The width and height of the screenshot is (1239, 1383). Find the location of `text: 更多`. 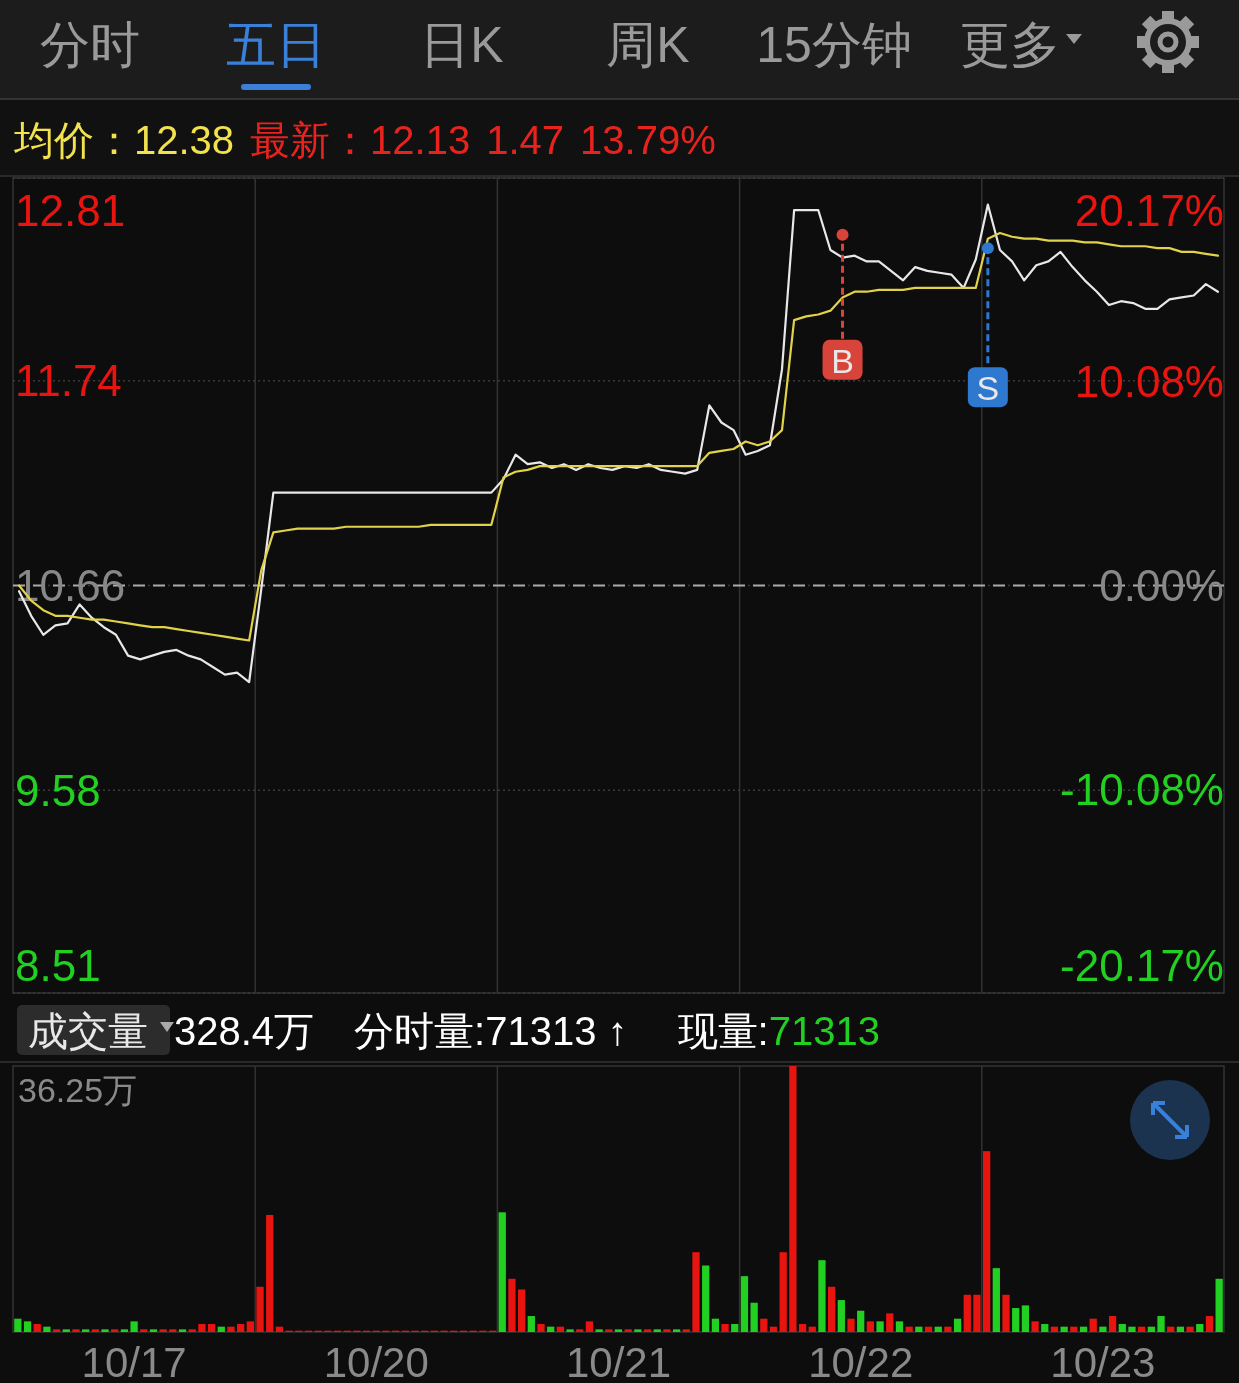

text: 更多 is located at coordinates (1010, 45).